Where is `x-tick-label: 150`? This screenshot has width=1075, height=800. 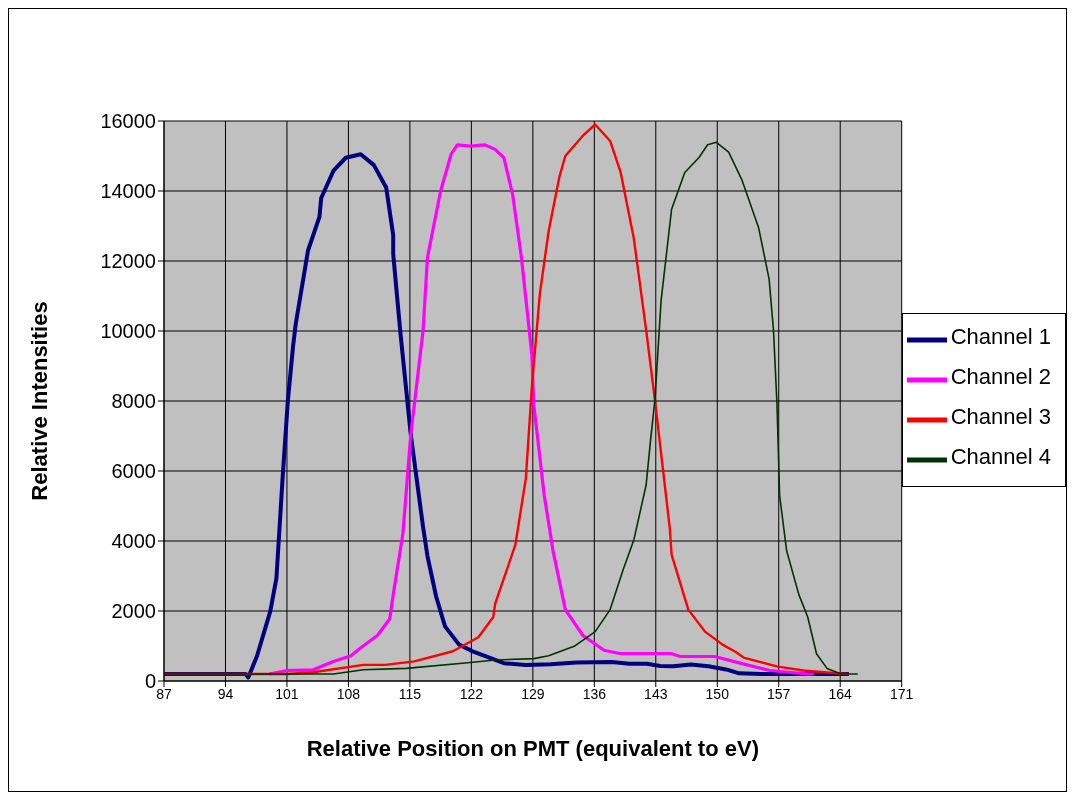 x-tick-label: 150 is located at coordinates (717, 693).